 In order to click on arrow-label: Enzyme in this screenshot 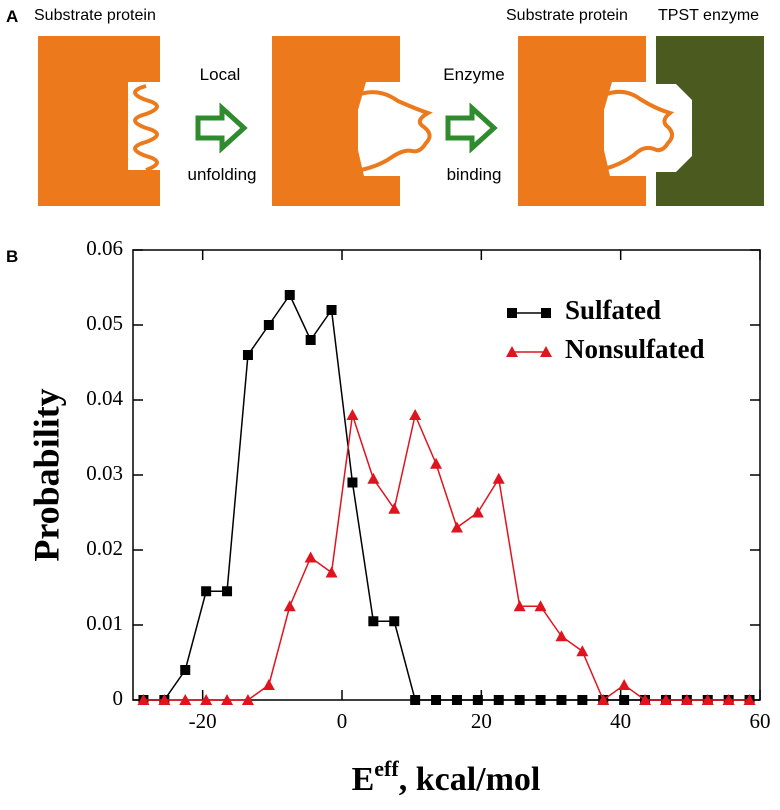, I will do `click(473, 74)`.